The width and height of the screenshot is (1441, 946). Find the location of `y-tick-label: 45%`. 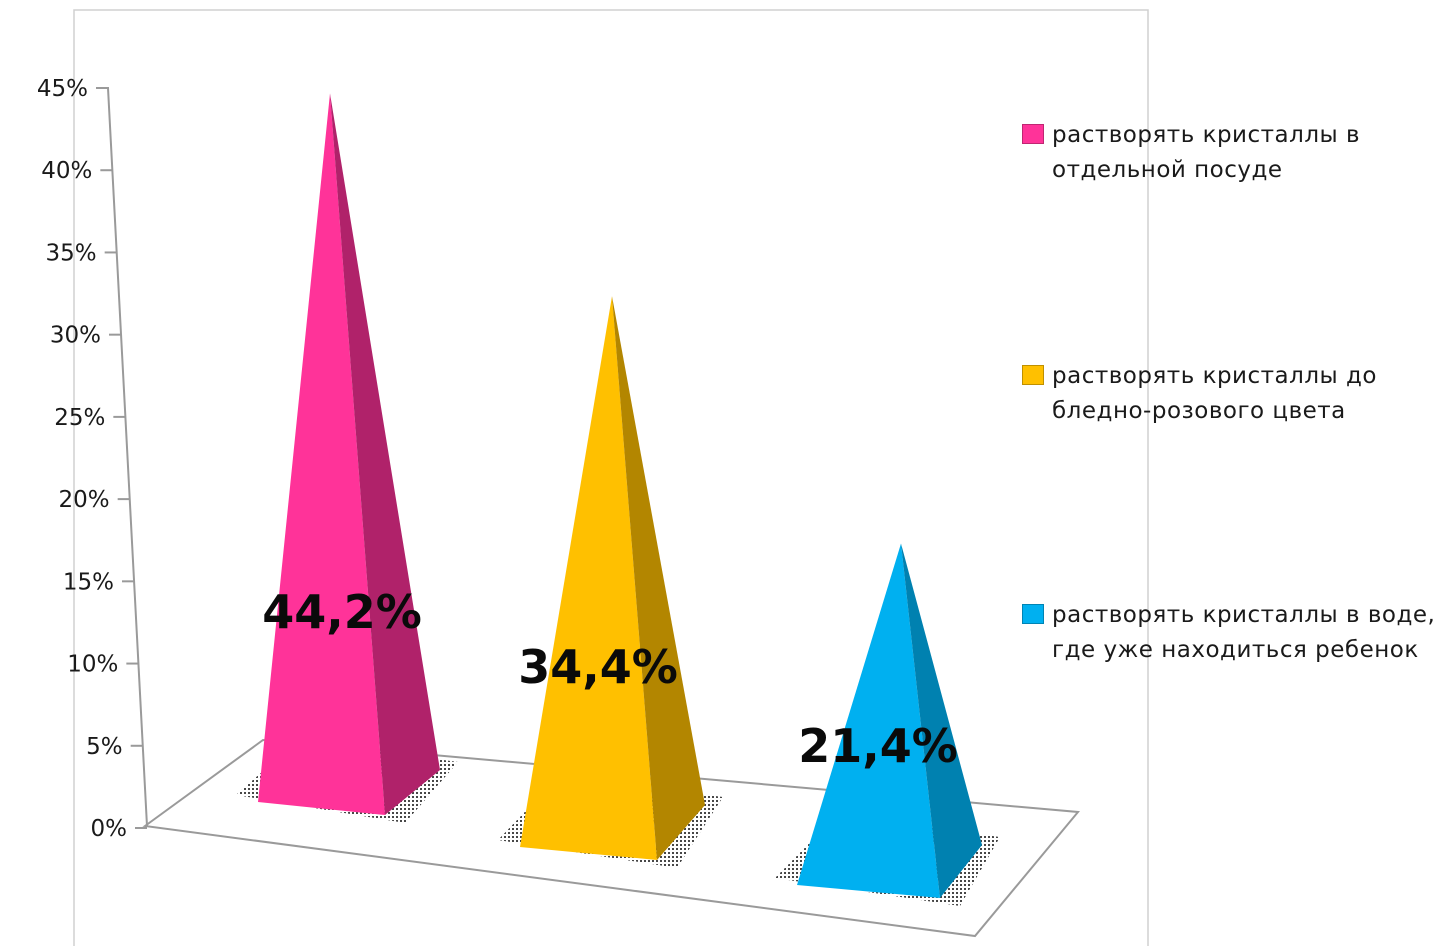

y-tick-label: 45% is located at coordinates (62, 89).